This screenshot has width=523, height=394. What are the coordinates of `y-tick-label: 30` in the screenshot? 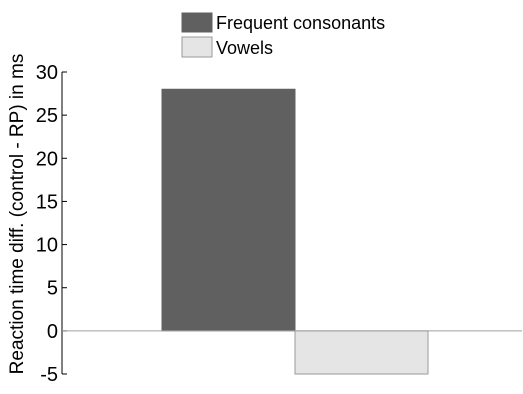 It's located at (47, 73).